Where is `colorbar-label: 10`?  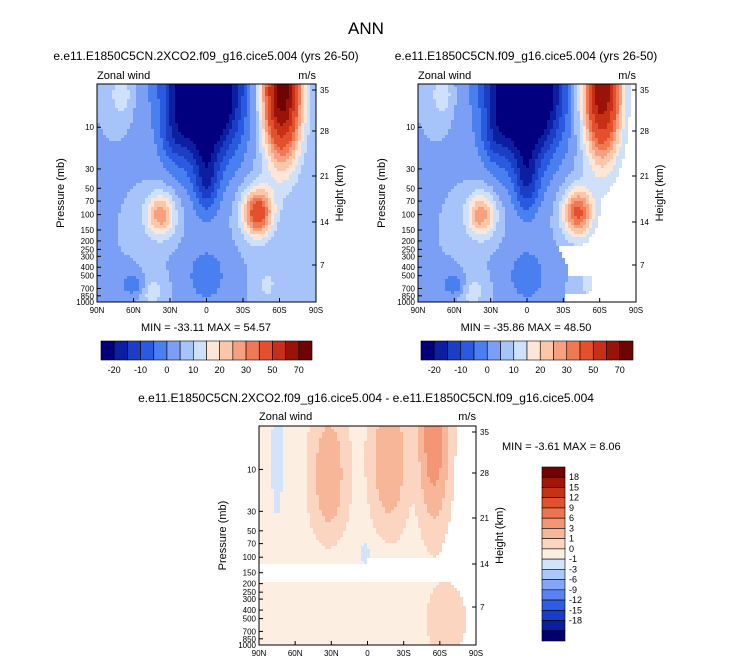
colorbar-label: 10 is located at coordinates (193, 370).